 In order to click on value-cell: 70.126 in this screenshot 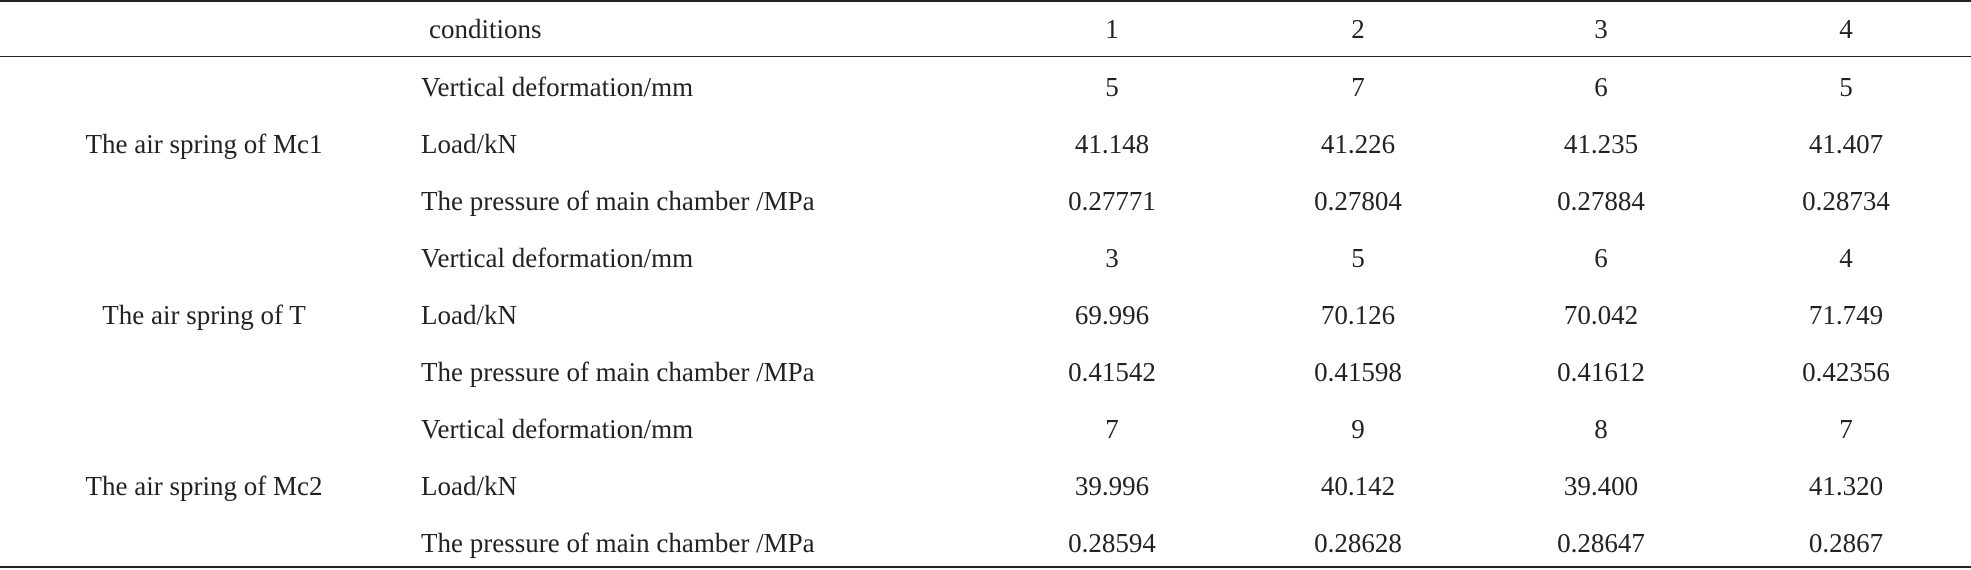, I will do `click(1358, 315)`.